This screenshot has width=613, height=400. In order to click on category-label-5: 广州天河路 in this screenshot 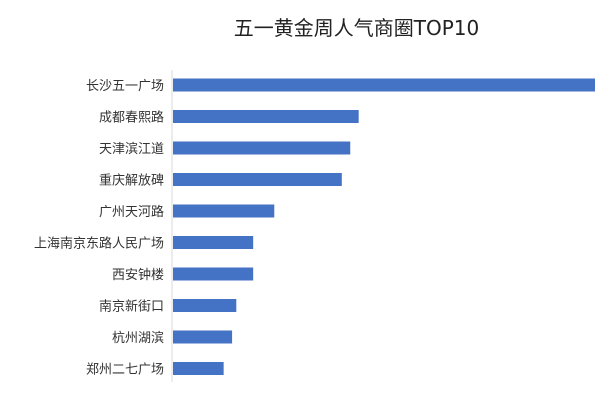, I will do `click(131, 212)`.